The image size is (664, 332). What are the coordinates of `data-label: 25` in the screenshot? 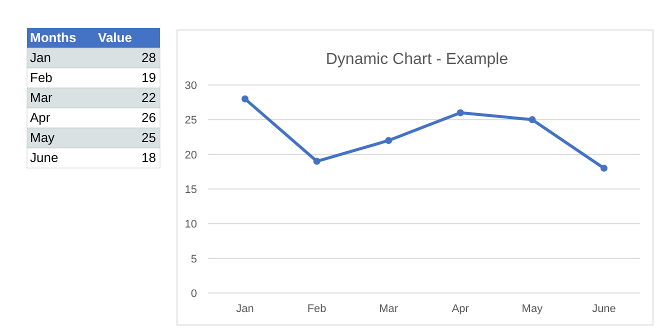 It's located at (149, 137).